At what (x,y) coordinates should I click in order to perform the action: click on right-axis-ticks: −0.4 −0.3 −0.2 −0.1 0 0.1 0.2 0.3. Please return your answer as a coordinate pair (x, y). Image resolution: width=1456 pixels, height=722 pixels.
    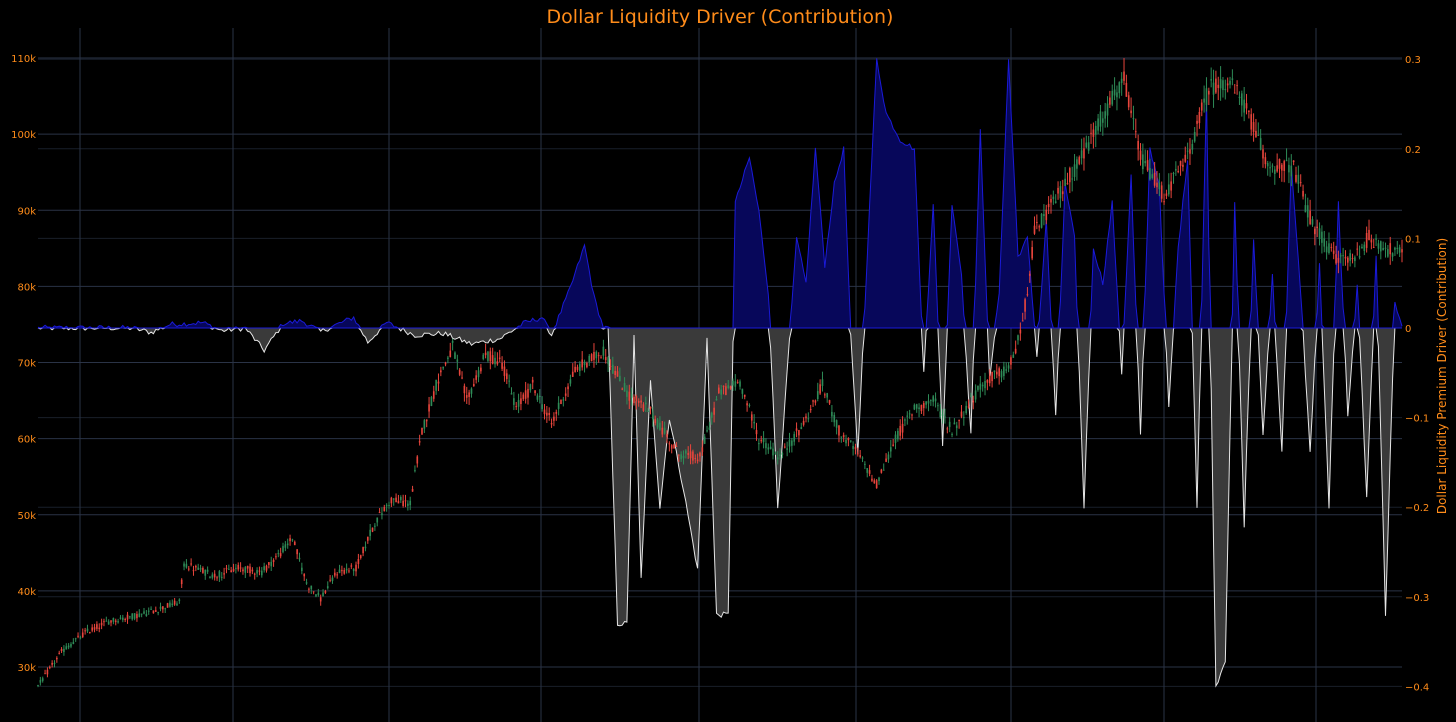
    Looking at the image, I should click on (1417, 374).